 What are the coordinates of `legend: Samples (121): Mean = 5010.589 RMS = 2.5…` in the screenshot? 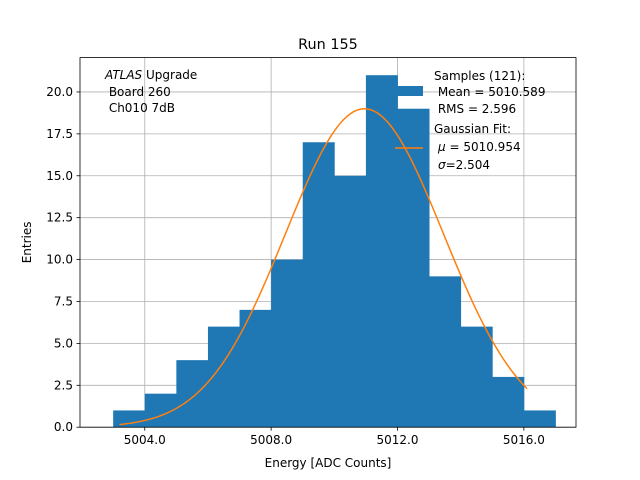 It's located at (470, 120).